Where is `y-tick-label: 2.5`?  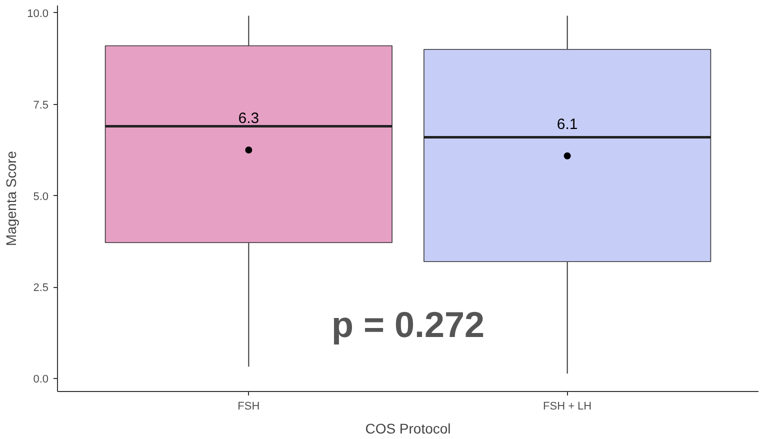
y-tick-label: 2.5 is located at coordinates (41, 288).